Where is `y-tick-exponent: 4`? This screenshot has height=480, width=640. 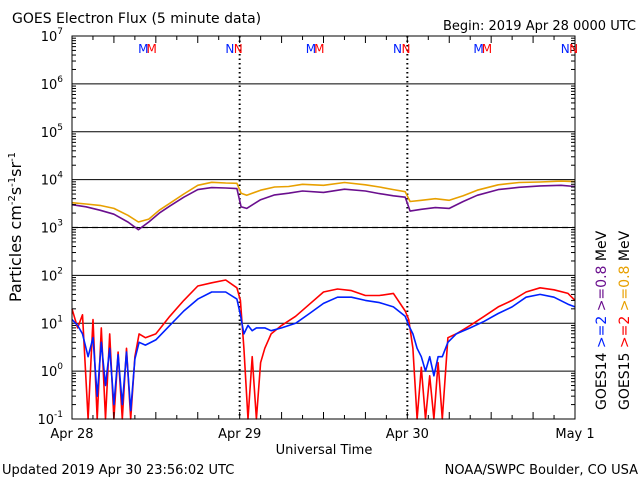 y-tick-exponent: 4 is located at coordinates (60, 176).